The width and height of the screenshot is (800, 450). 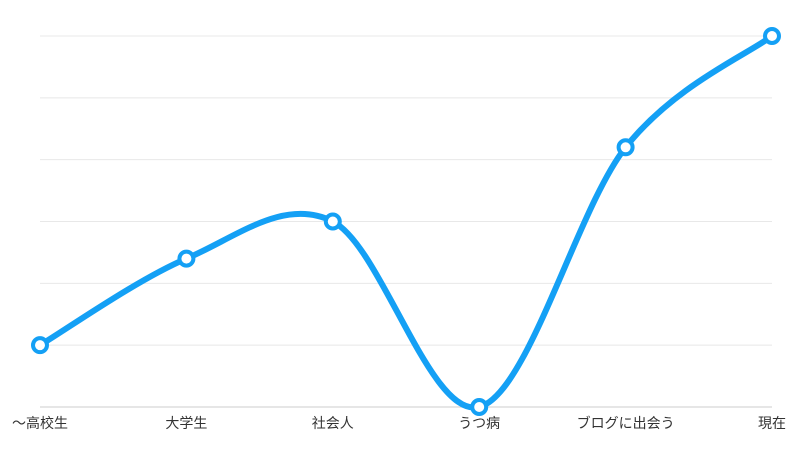 I want to click on x-tick-label: 現在, so click(x=772, y=424).